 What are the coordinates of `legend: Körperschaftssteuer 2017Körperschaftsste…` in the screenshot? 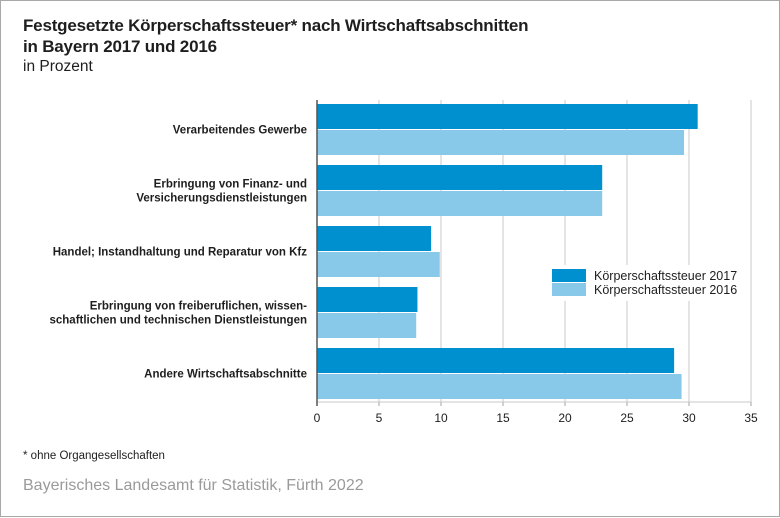 It's located at (648, 283).